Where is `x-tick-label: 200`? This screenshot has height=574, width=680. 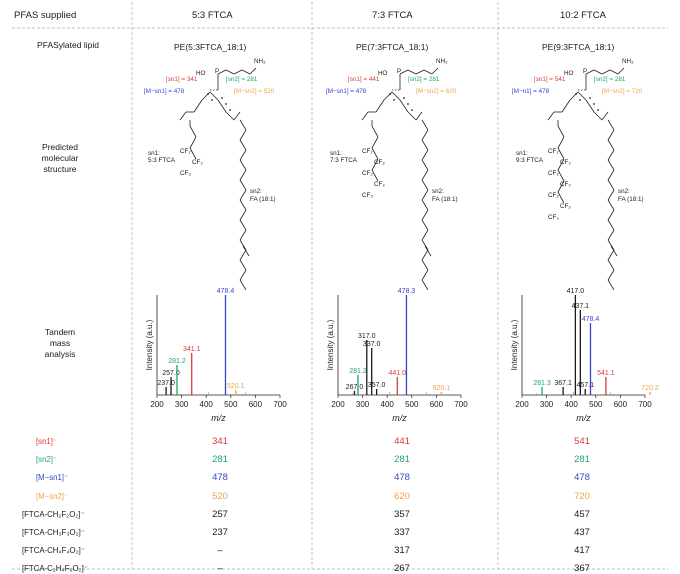
x-tick-label: 200 is located at coordinates (338, 404).